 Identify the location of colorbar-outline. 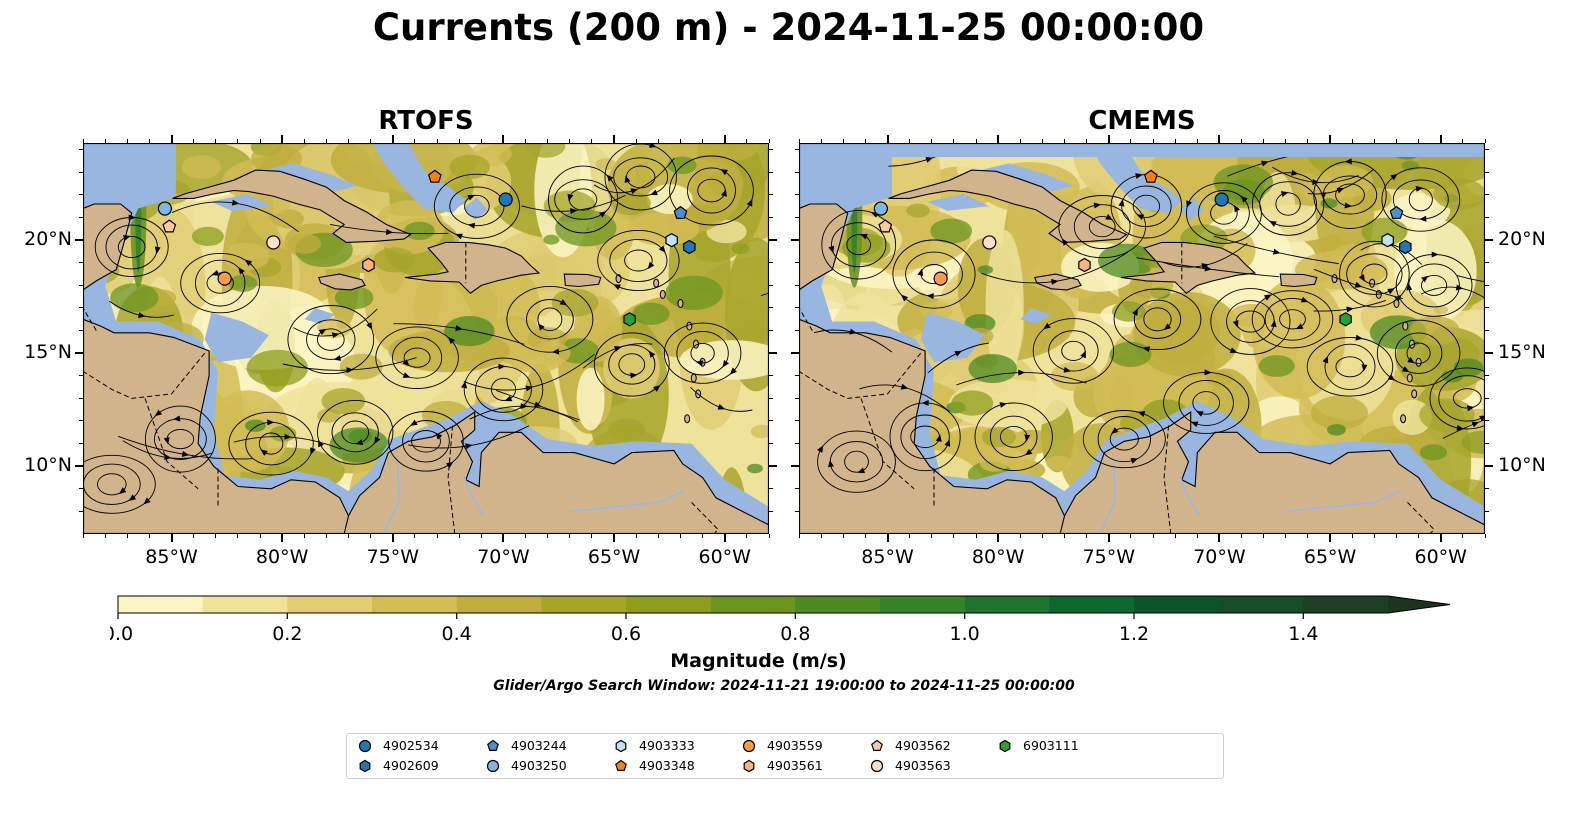
(784, 604).